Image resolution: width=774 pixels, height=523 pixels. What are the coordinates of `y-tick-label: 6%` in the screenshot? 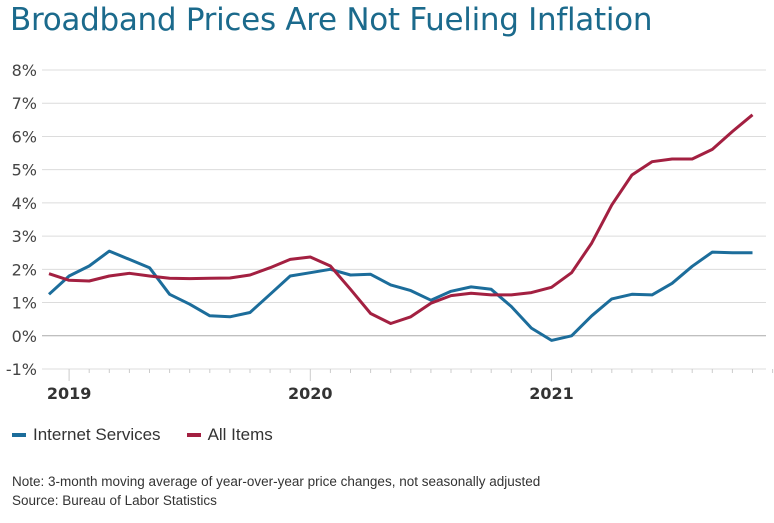 It's located at (24, 136).